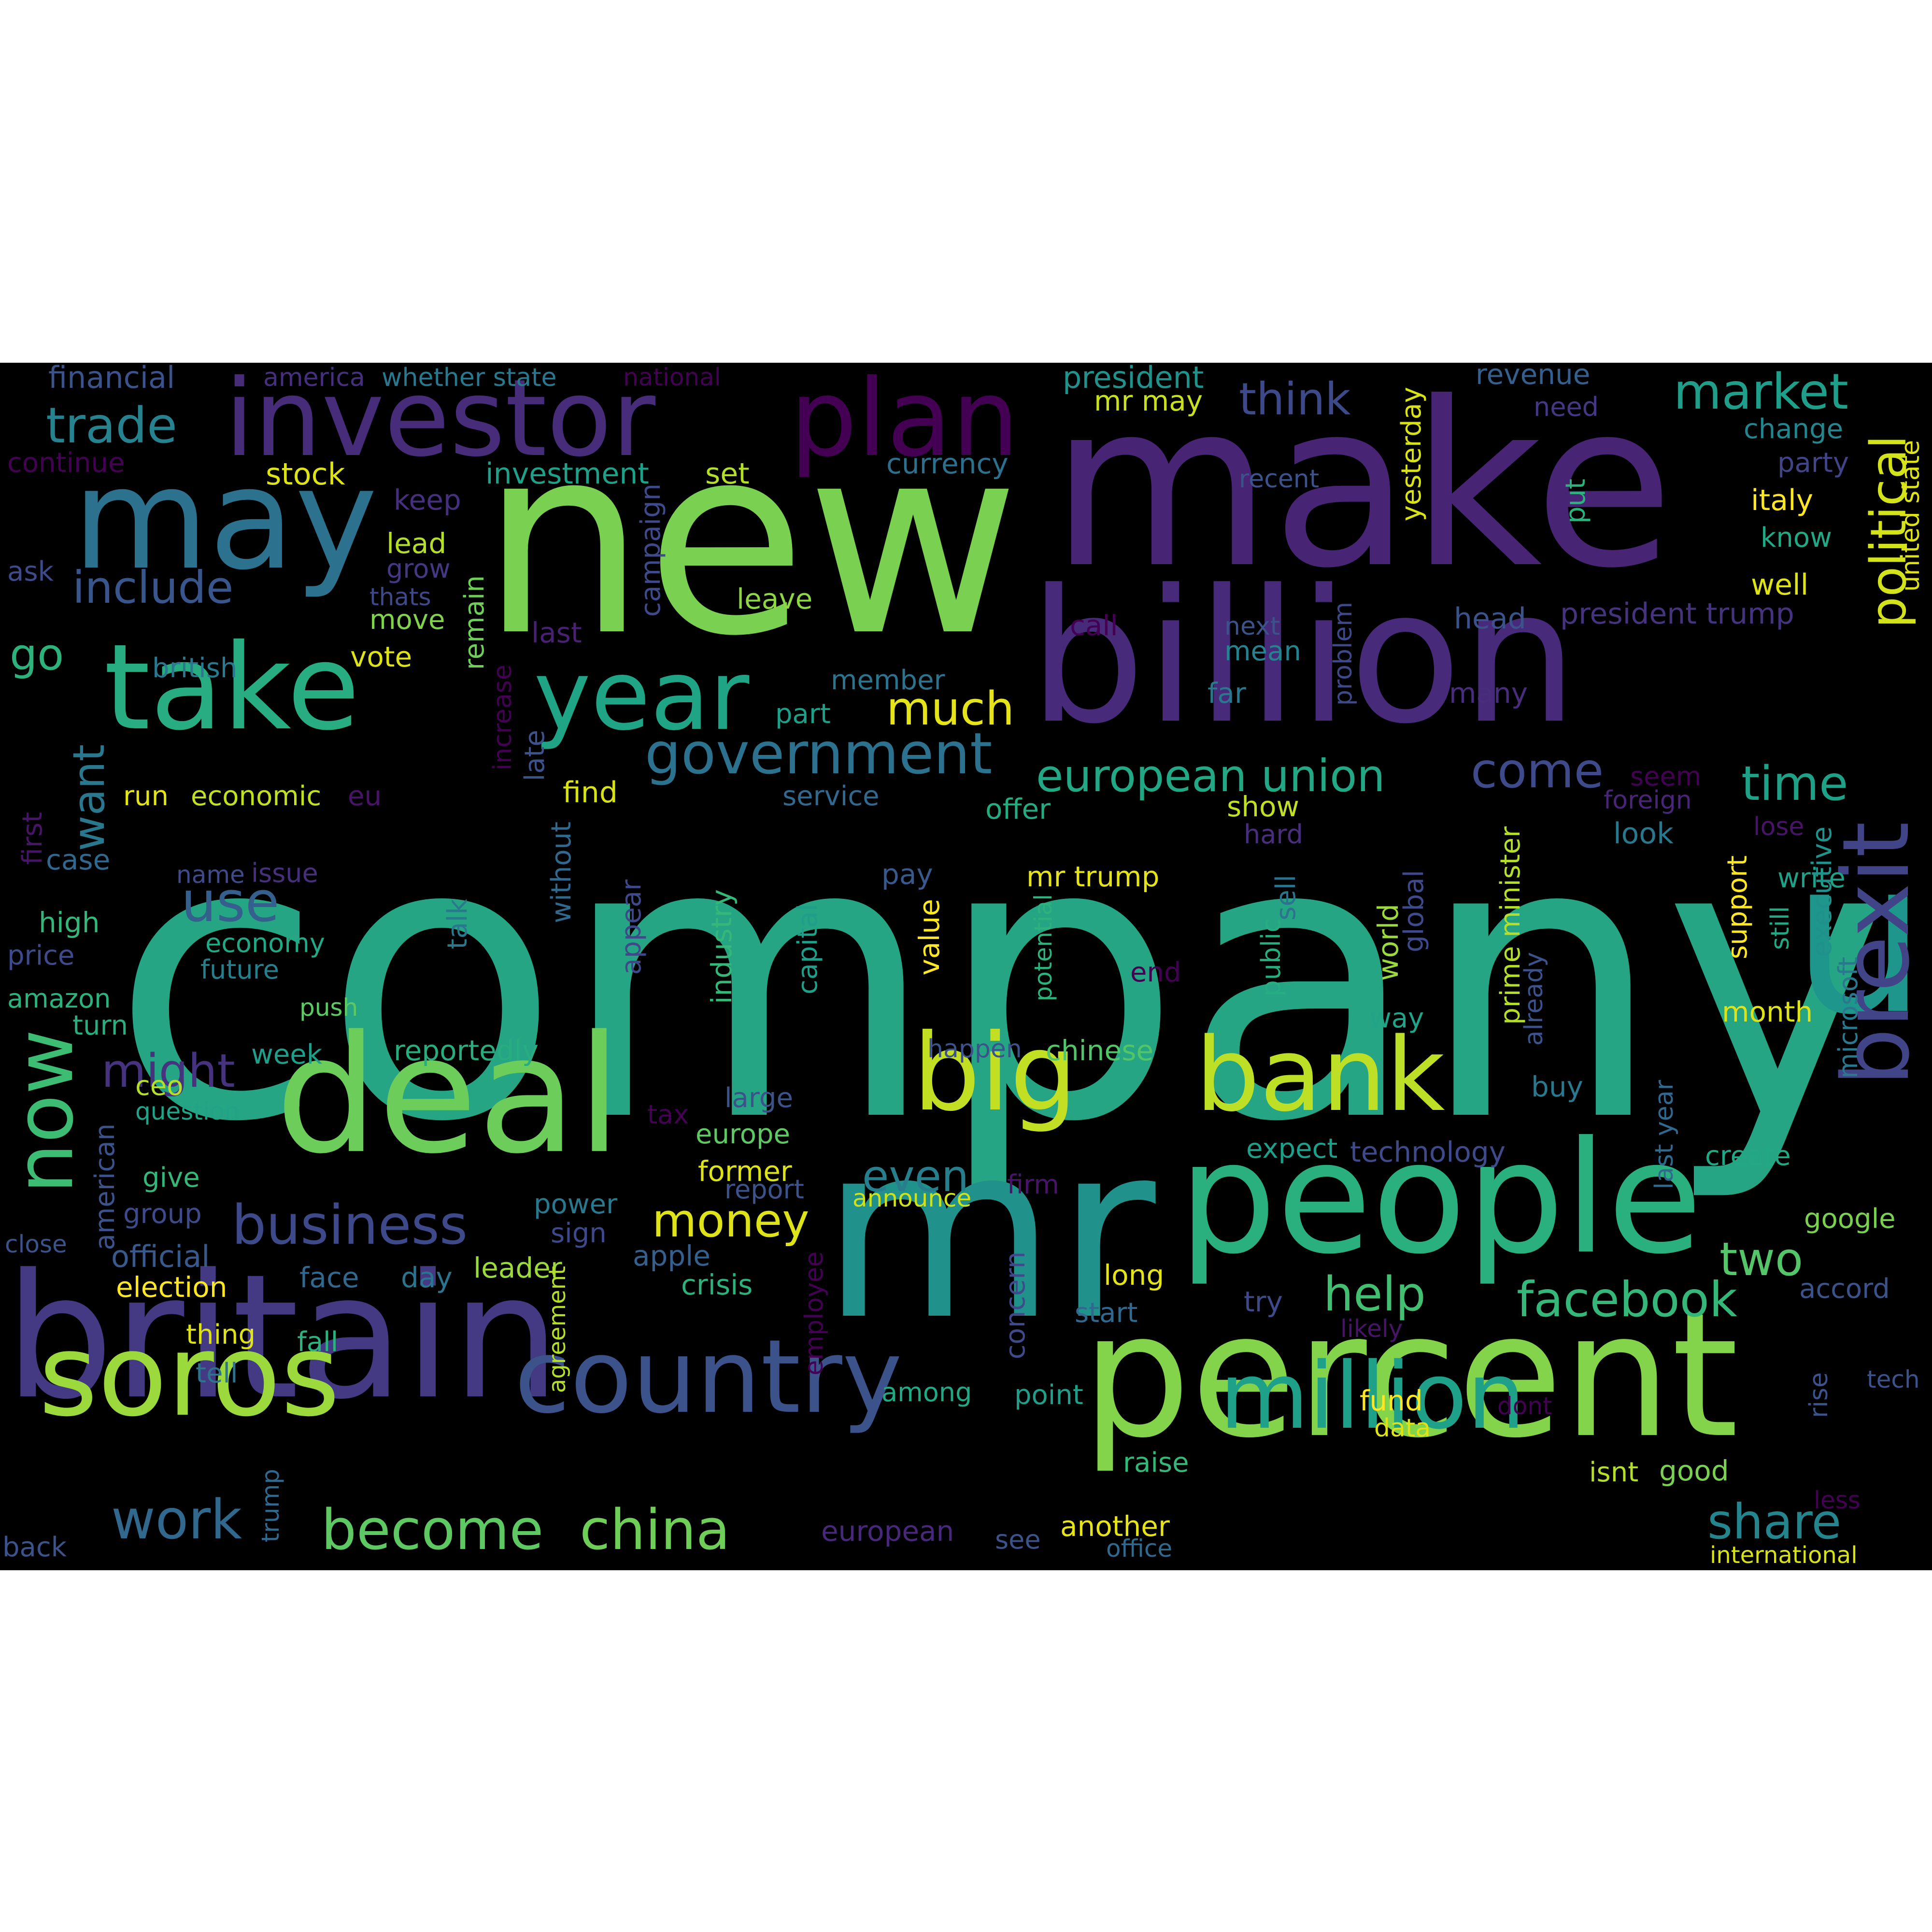 The height and width of the screenshot is (1932, 1932). I want to click on cloud-word: britain, so click(283, 1337).